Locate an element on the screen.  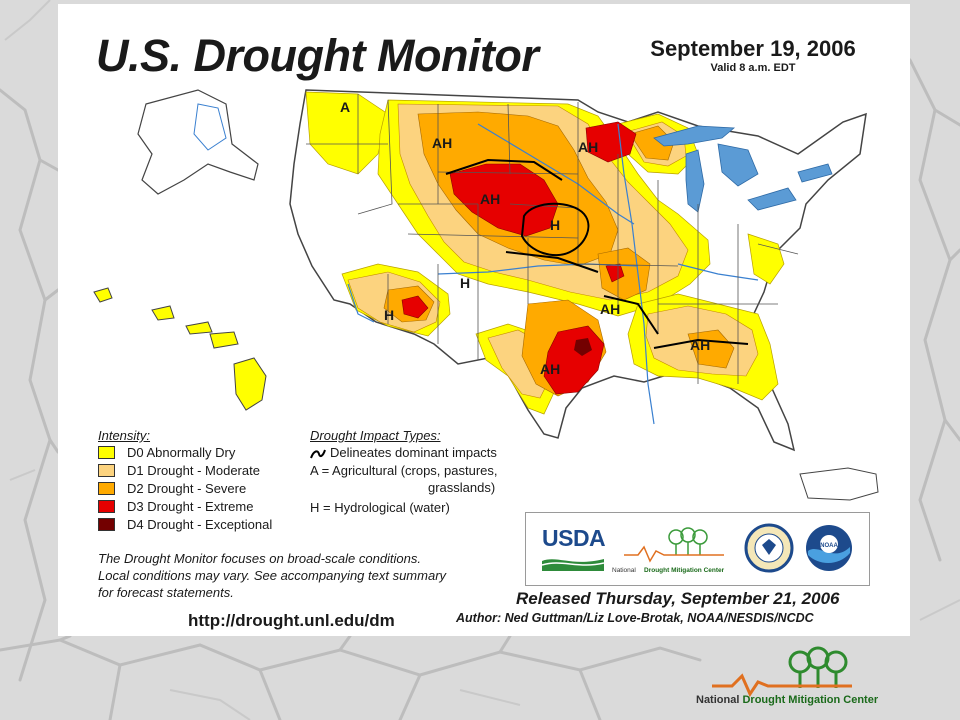
boundary-line-icon is located at coordinates (318, 454).